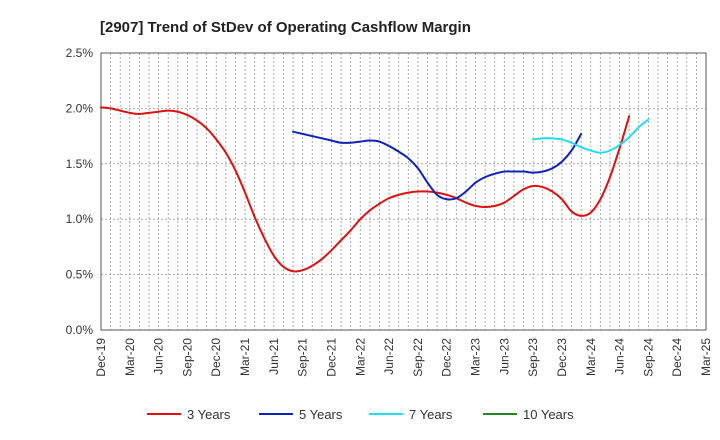 The height and width of the screenshot is (440, 720). What do you see at coordinates (216, 357) in the screenshot?
I see `x-tick-label: Dec-20` at bounding box center [216, 357].